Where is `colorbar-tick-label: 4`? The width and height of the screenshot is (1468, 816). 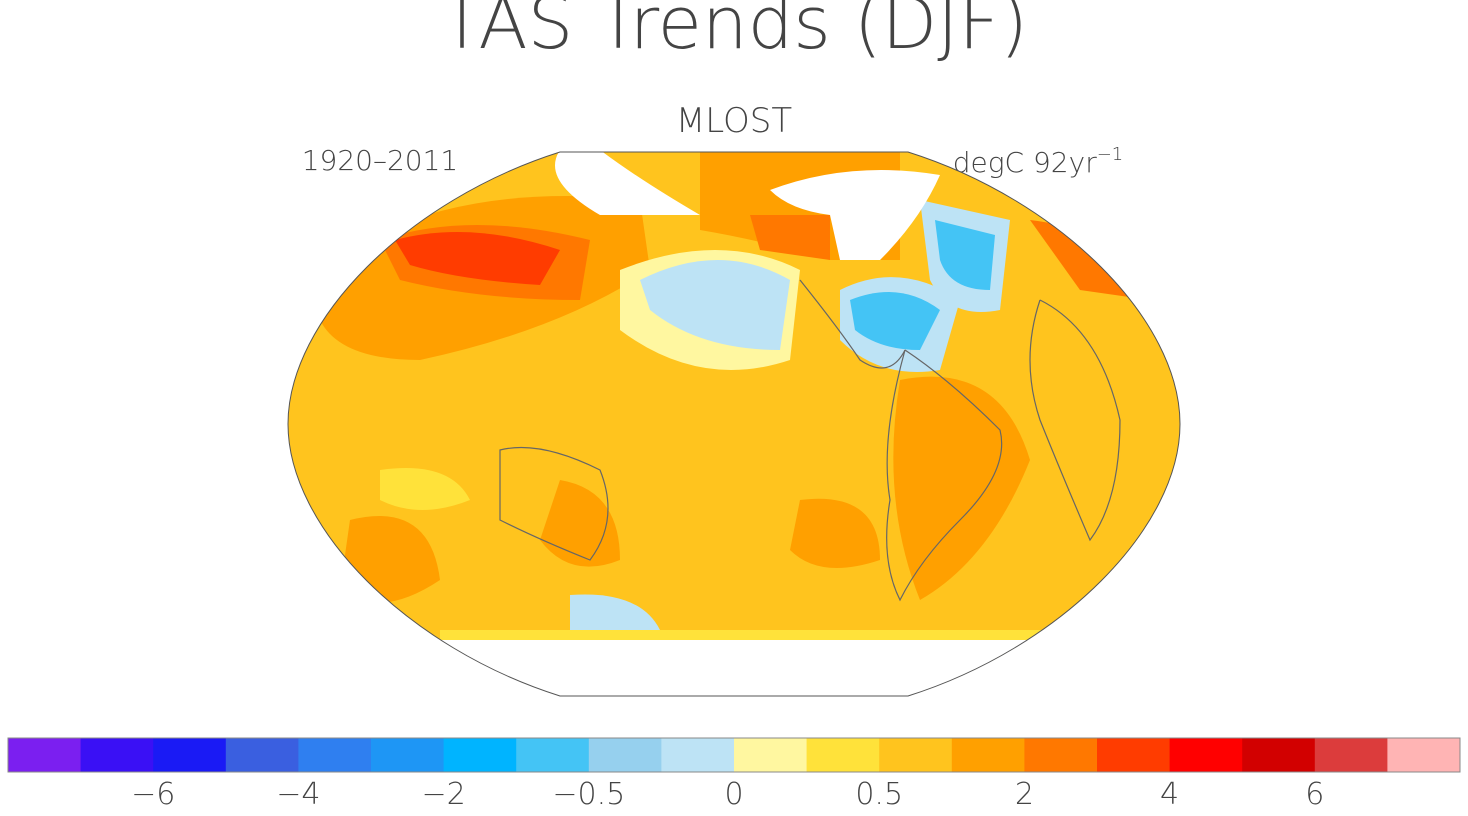
colorbar-tick-label: 4 is located at coordinates (1169, 794).